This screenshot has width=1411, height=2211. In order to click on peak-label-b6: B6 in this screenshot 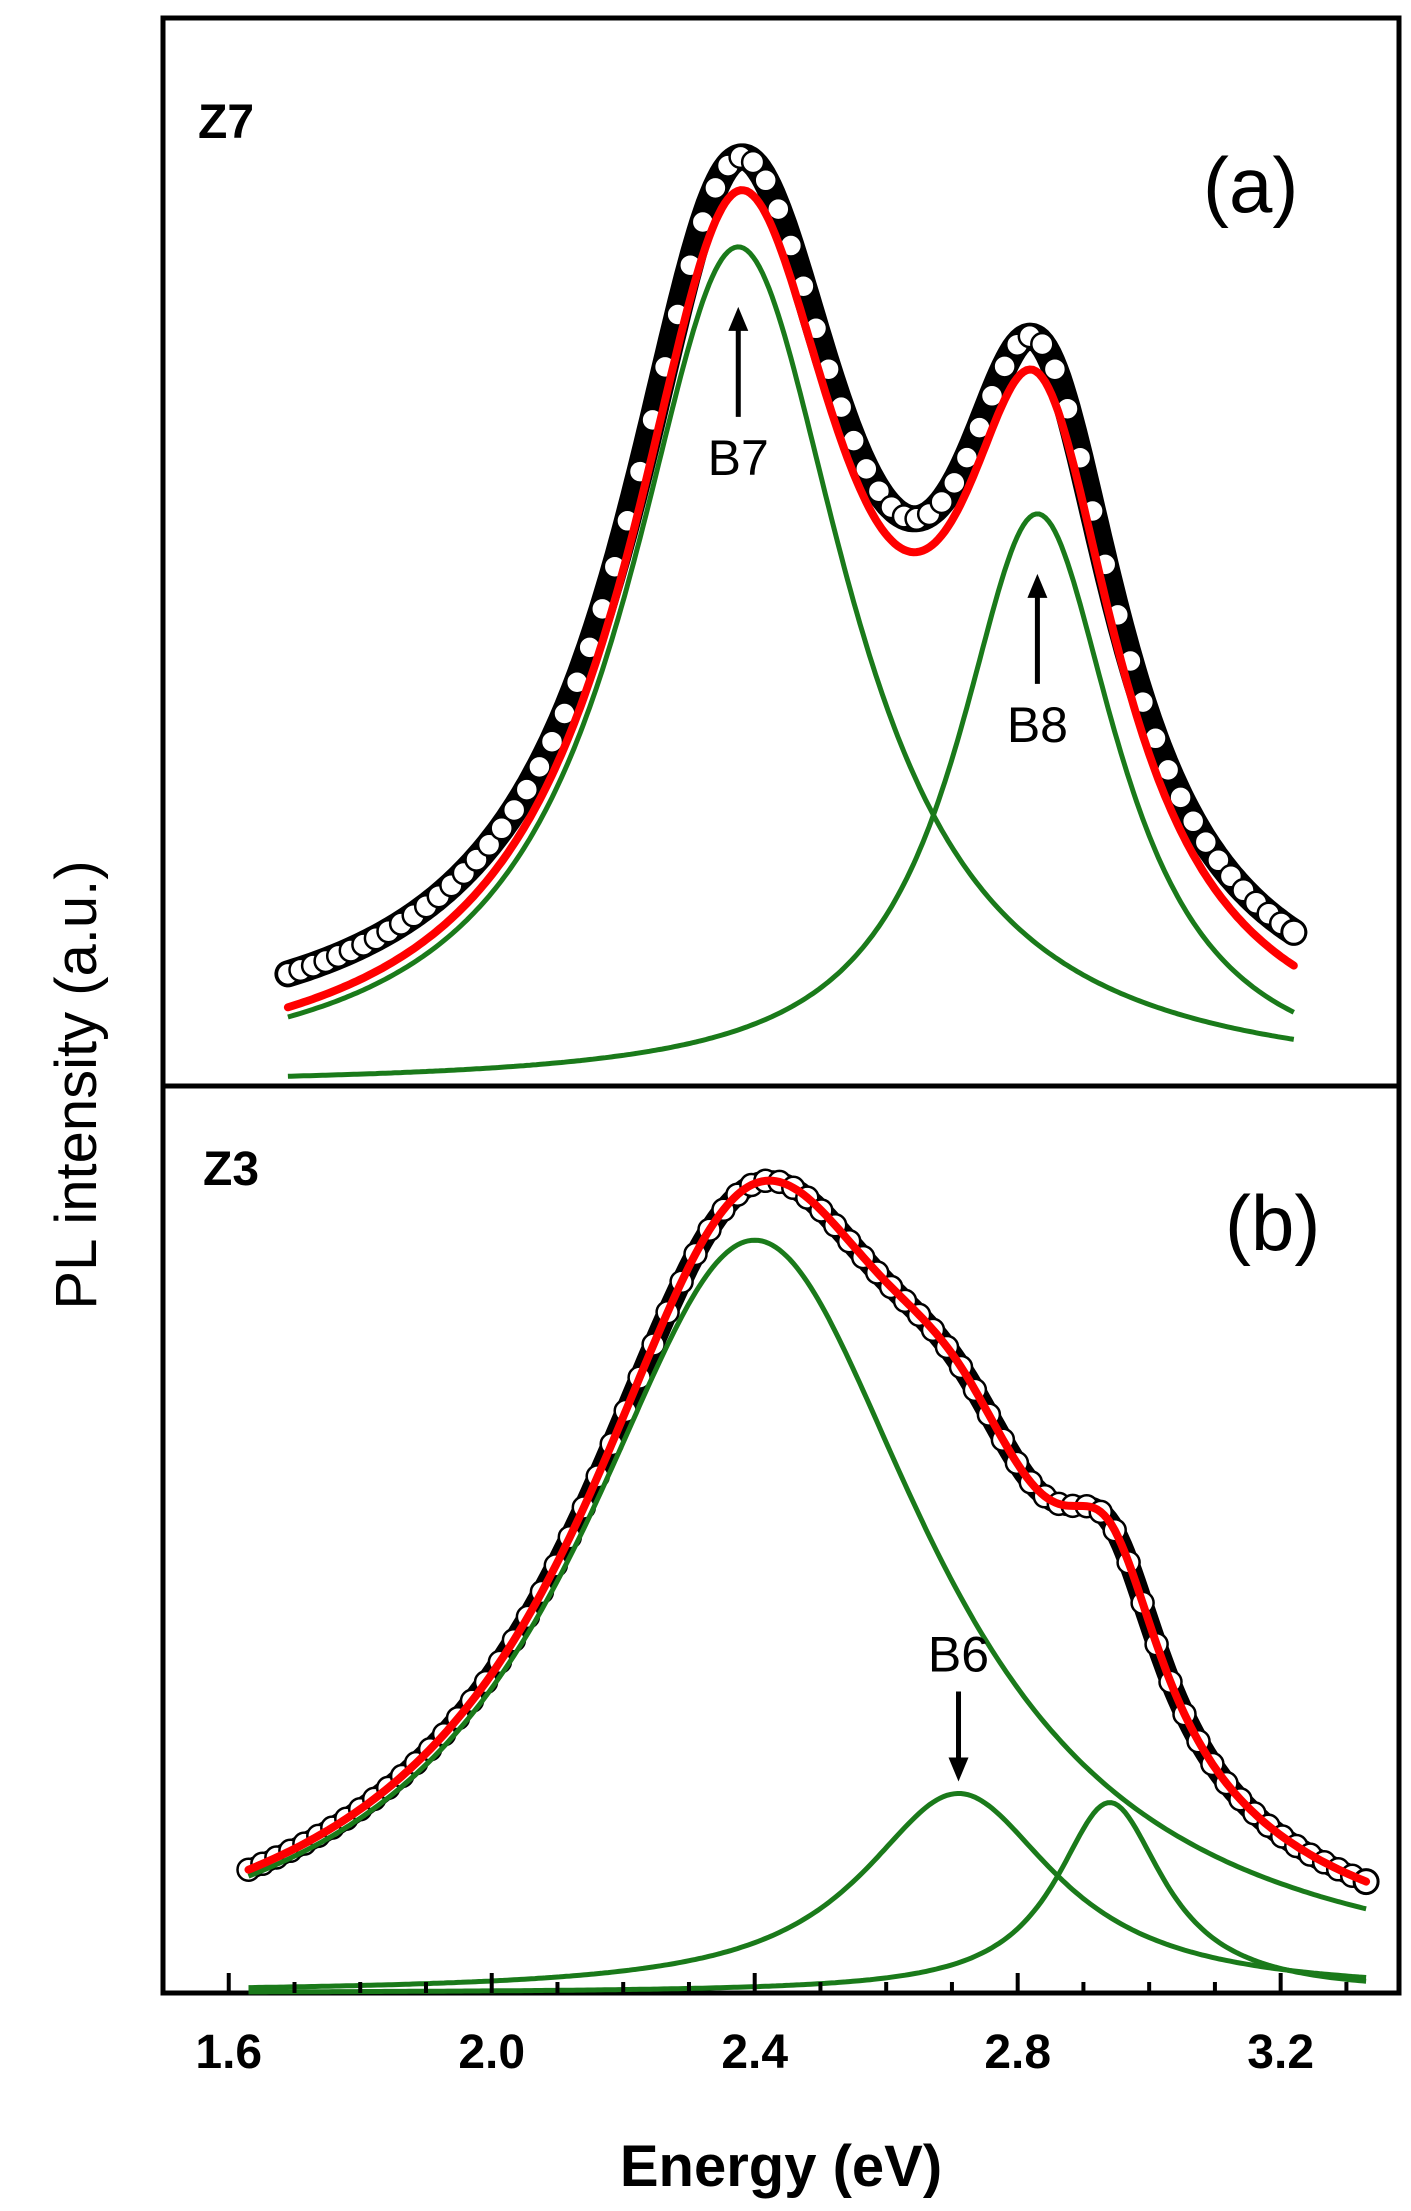, I will do `click(958, 1654)`.